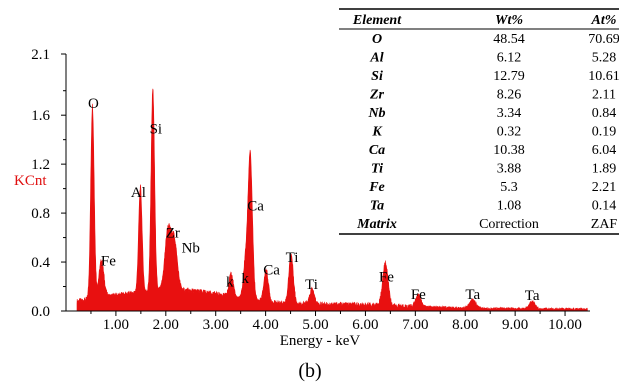 This screenshot has height=385, width=619. I want to click on table-element-cell: Nb, so click(376, 113).